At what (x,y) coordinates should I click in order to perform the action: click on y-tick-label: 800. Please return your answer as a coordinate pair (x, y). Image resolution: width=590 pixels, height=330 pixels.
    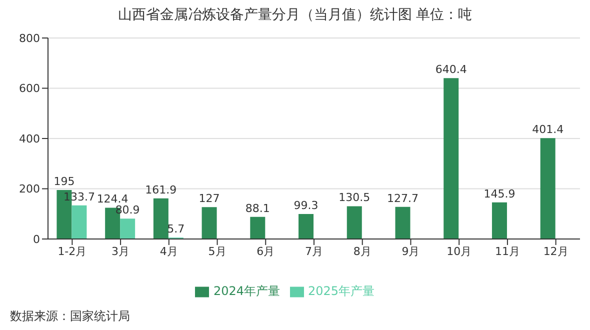
    Looking at the image, I should click on (29, 38).